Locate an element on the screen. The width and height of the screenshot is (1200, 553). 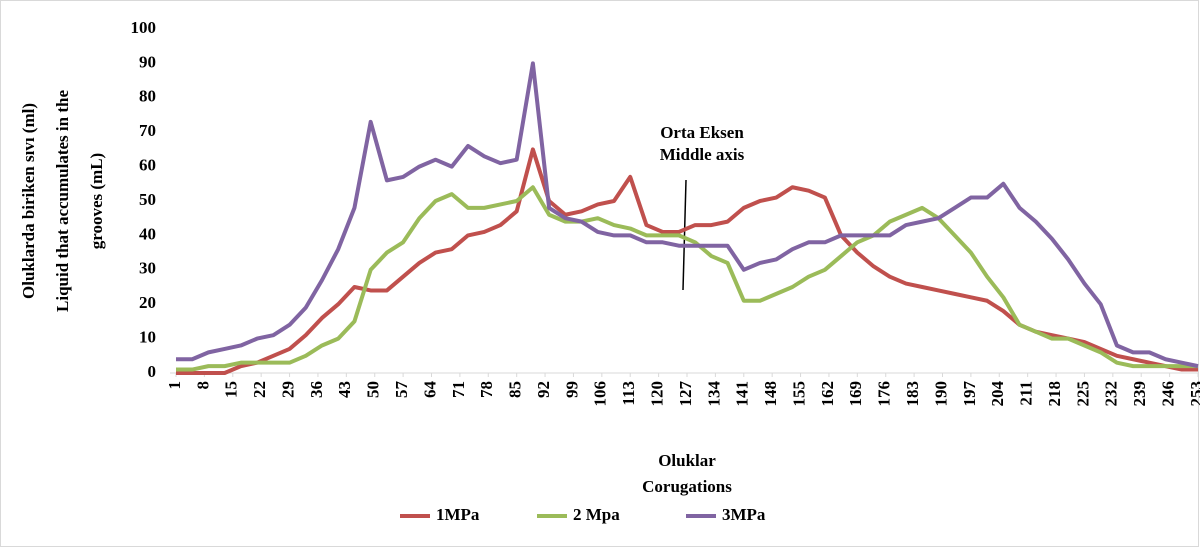
x-tick-label: 15 is located at coordinates (231, 389).